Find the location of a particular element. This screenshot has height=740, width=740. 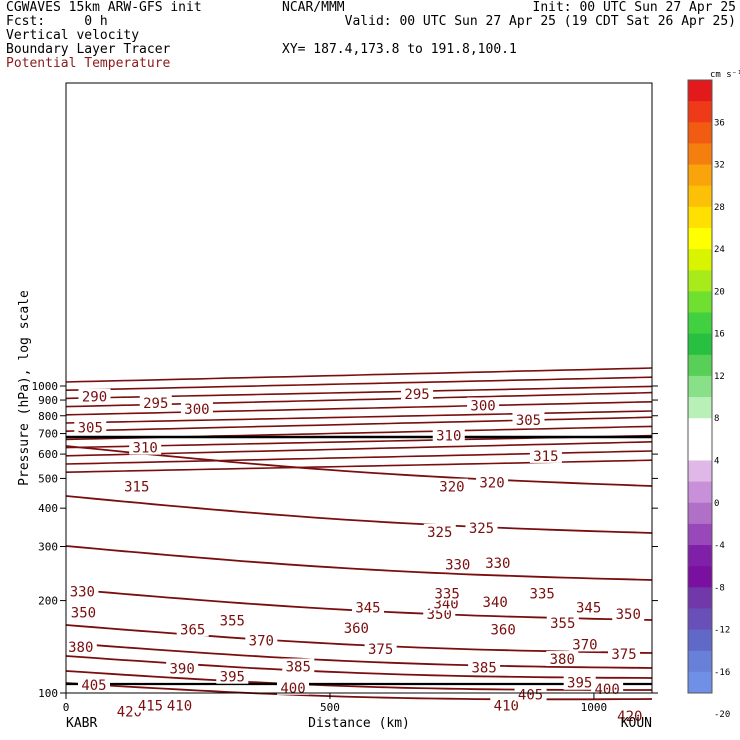

contour-label: 320 is located at coordinates (451, 488).